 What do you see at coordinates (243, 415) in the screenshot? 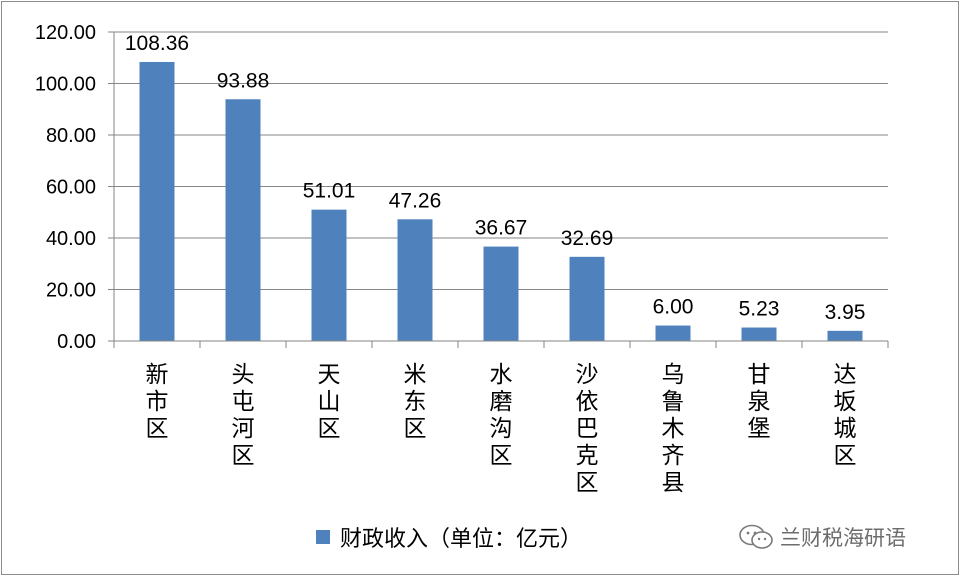
I see `x-category-label: 头屯河区` at bounding box center [243, 415].